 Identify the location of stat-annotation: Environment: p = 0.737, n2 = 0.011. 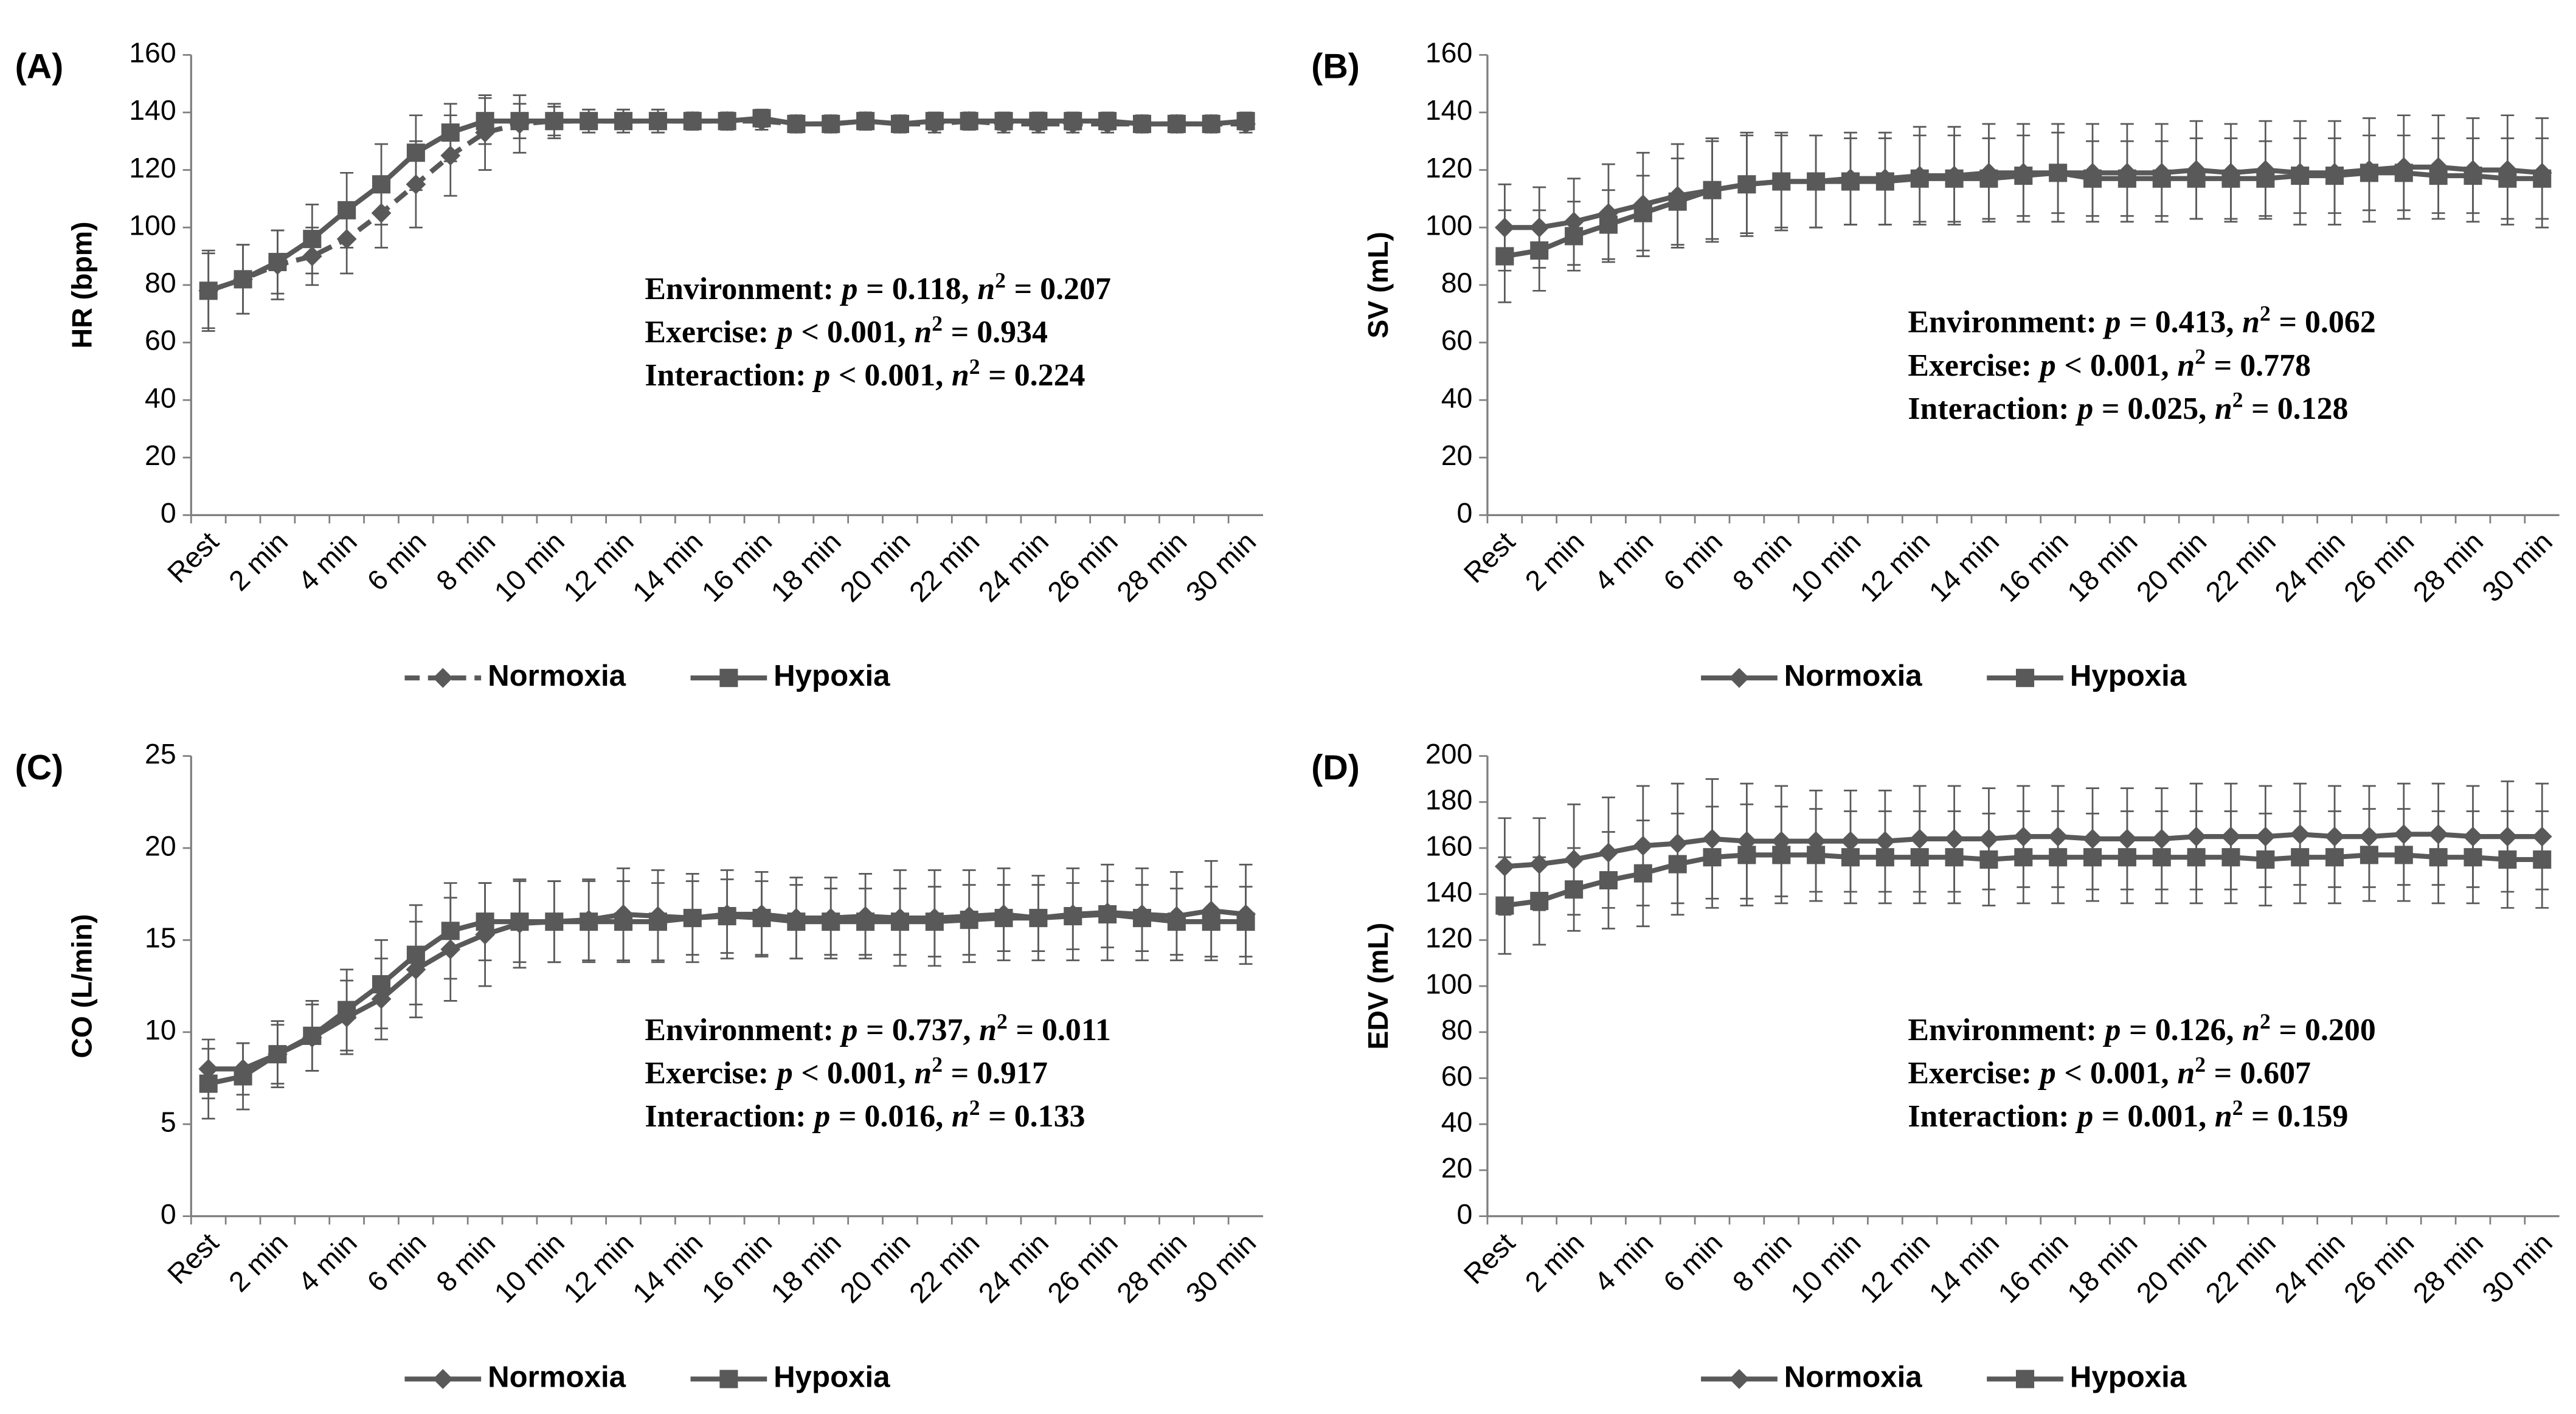
(878, 1028).